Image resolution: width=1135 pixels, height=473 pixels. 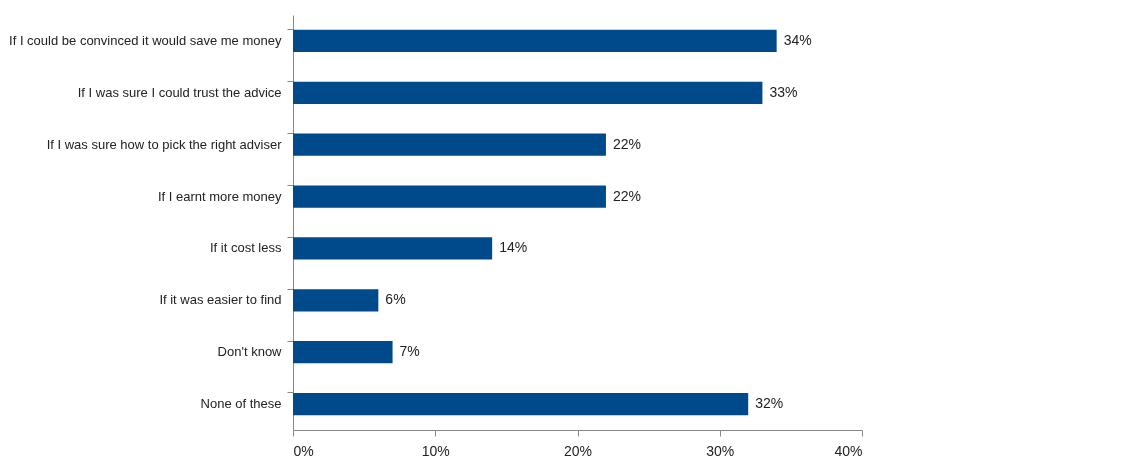 What do you see at coordinates (783, 91) in the screenshot?
I see `data-label: 33%` at bounding box center [783, 91].